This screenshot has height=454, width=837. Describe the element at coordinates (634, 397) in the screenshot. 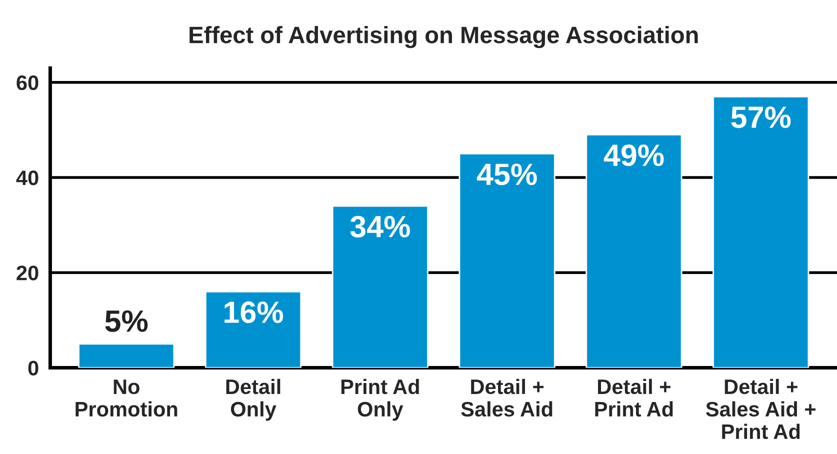

I see `x-tick-label: Detail + Print Ad` at that location.